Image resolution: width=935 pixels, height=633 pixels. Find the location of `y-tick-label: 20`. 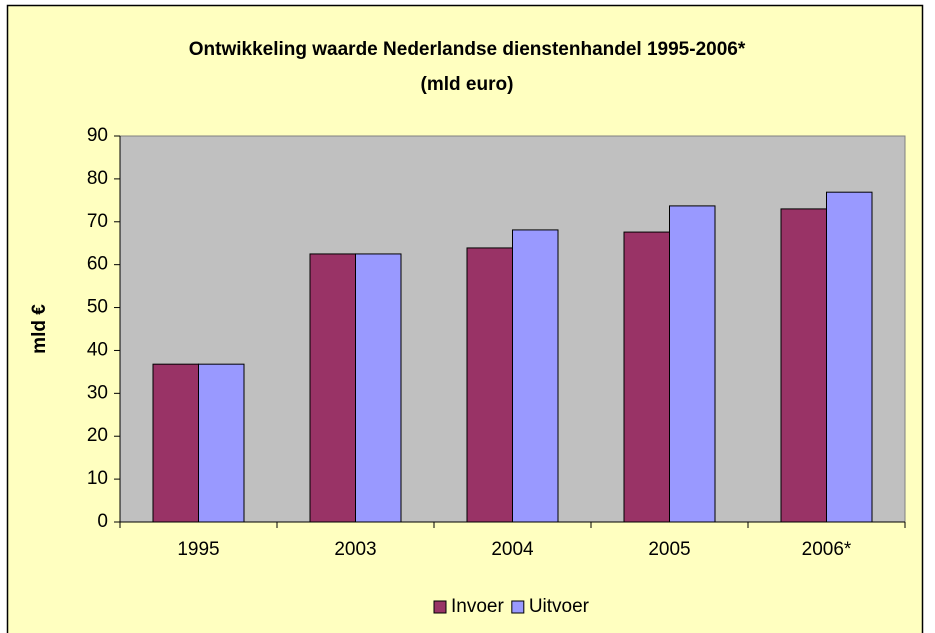

y-tick-label: 20 is located at coordinates (97, 435).